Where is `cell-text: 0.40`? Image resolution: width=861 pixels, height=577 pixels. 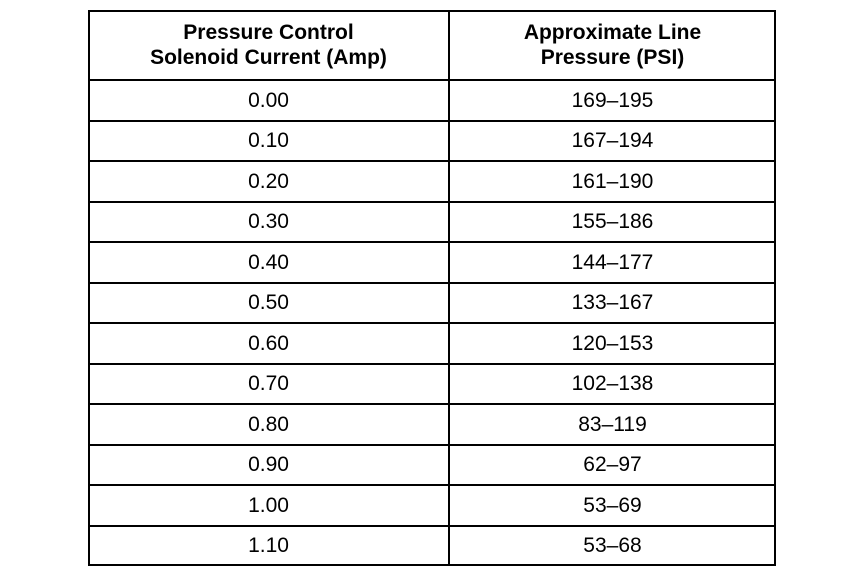
cell-text: 0.40 is located at coordinates (268, 262).